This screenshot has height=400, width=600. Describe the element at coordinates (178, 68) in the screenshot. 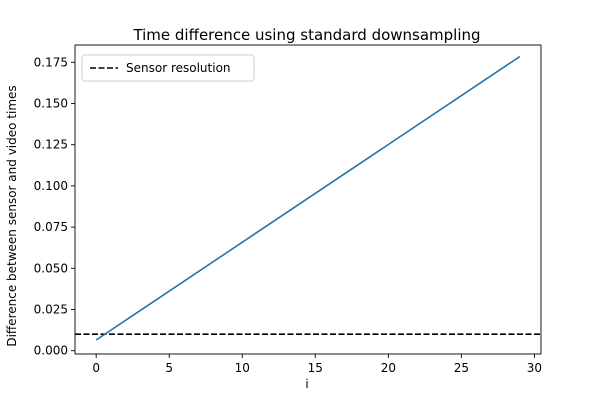

I see `legend-label-sensor-resolution: Sensor resolution` at that location.